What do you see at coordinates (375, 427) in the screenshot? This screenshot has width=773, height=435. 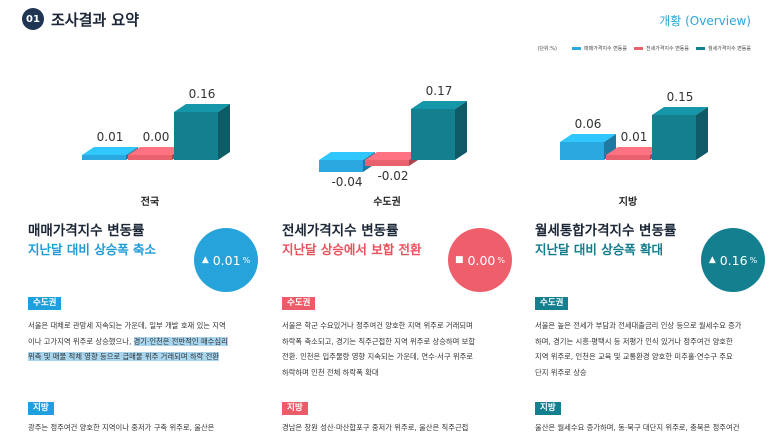 I see `text-line: 경남은 창원 성산·마산합포구 중저가 위주로, 울산은 직주근접` at bounding box center [375, 427].